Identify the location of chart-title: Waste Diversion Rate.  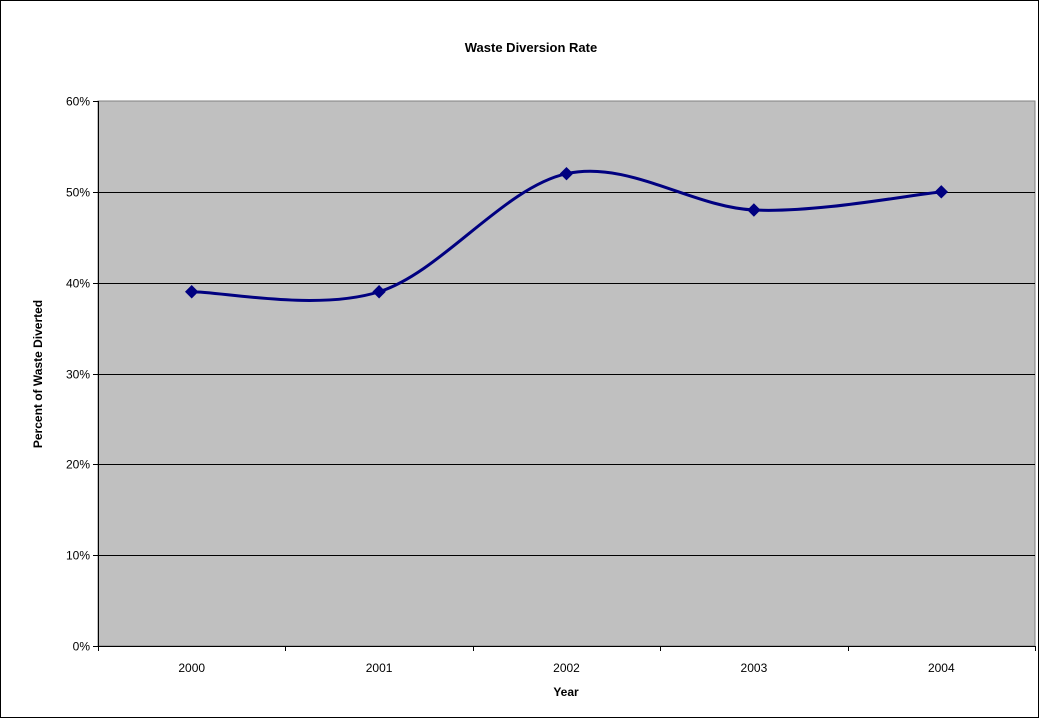
(531, 47).